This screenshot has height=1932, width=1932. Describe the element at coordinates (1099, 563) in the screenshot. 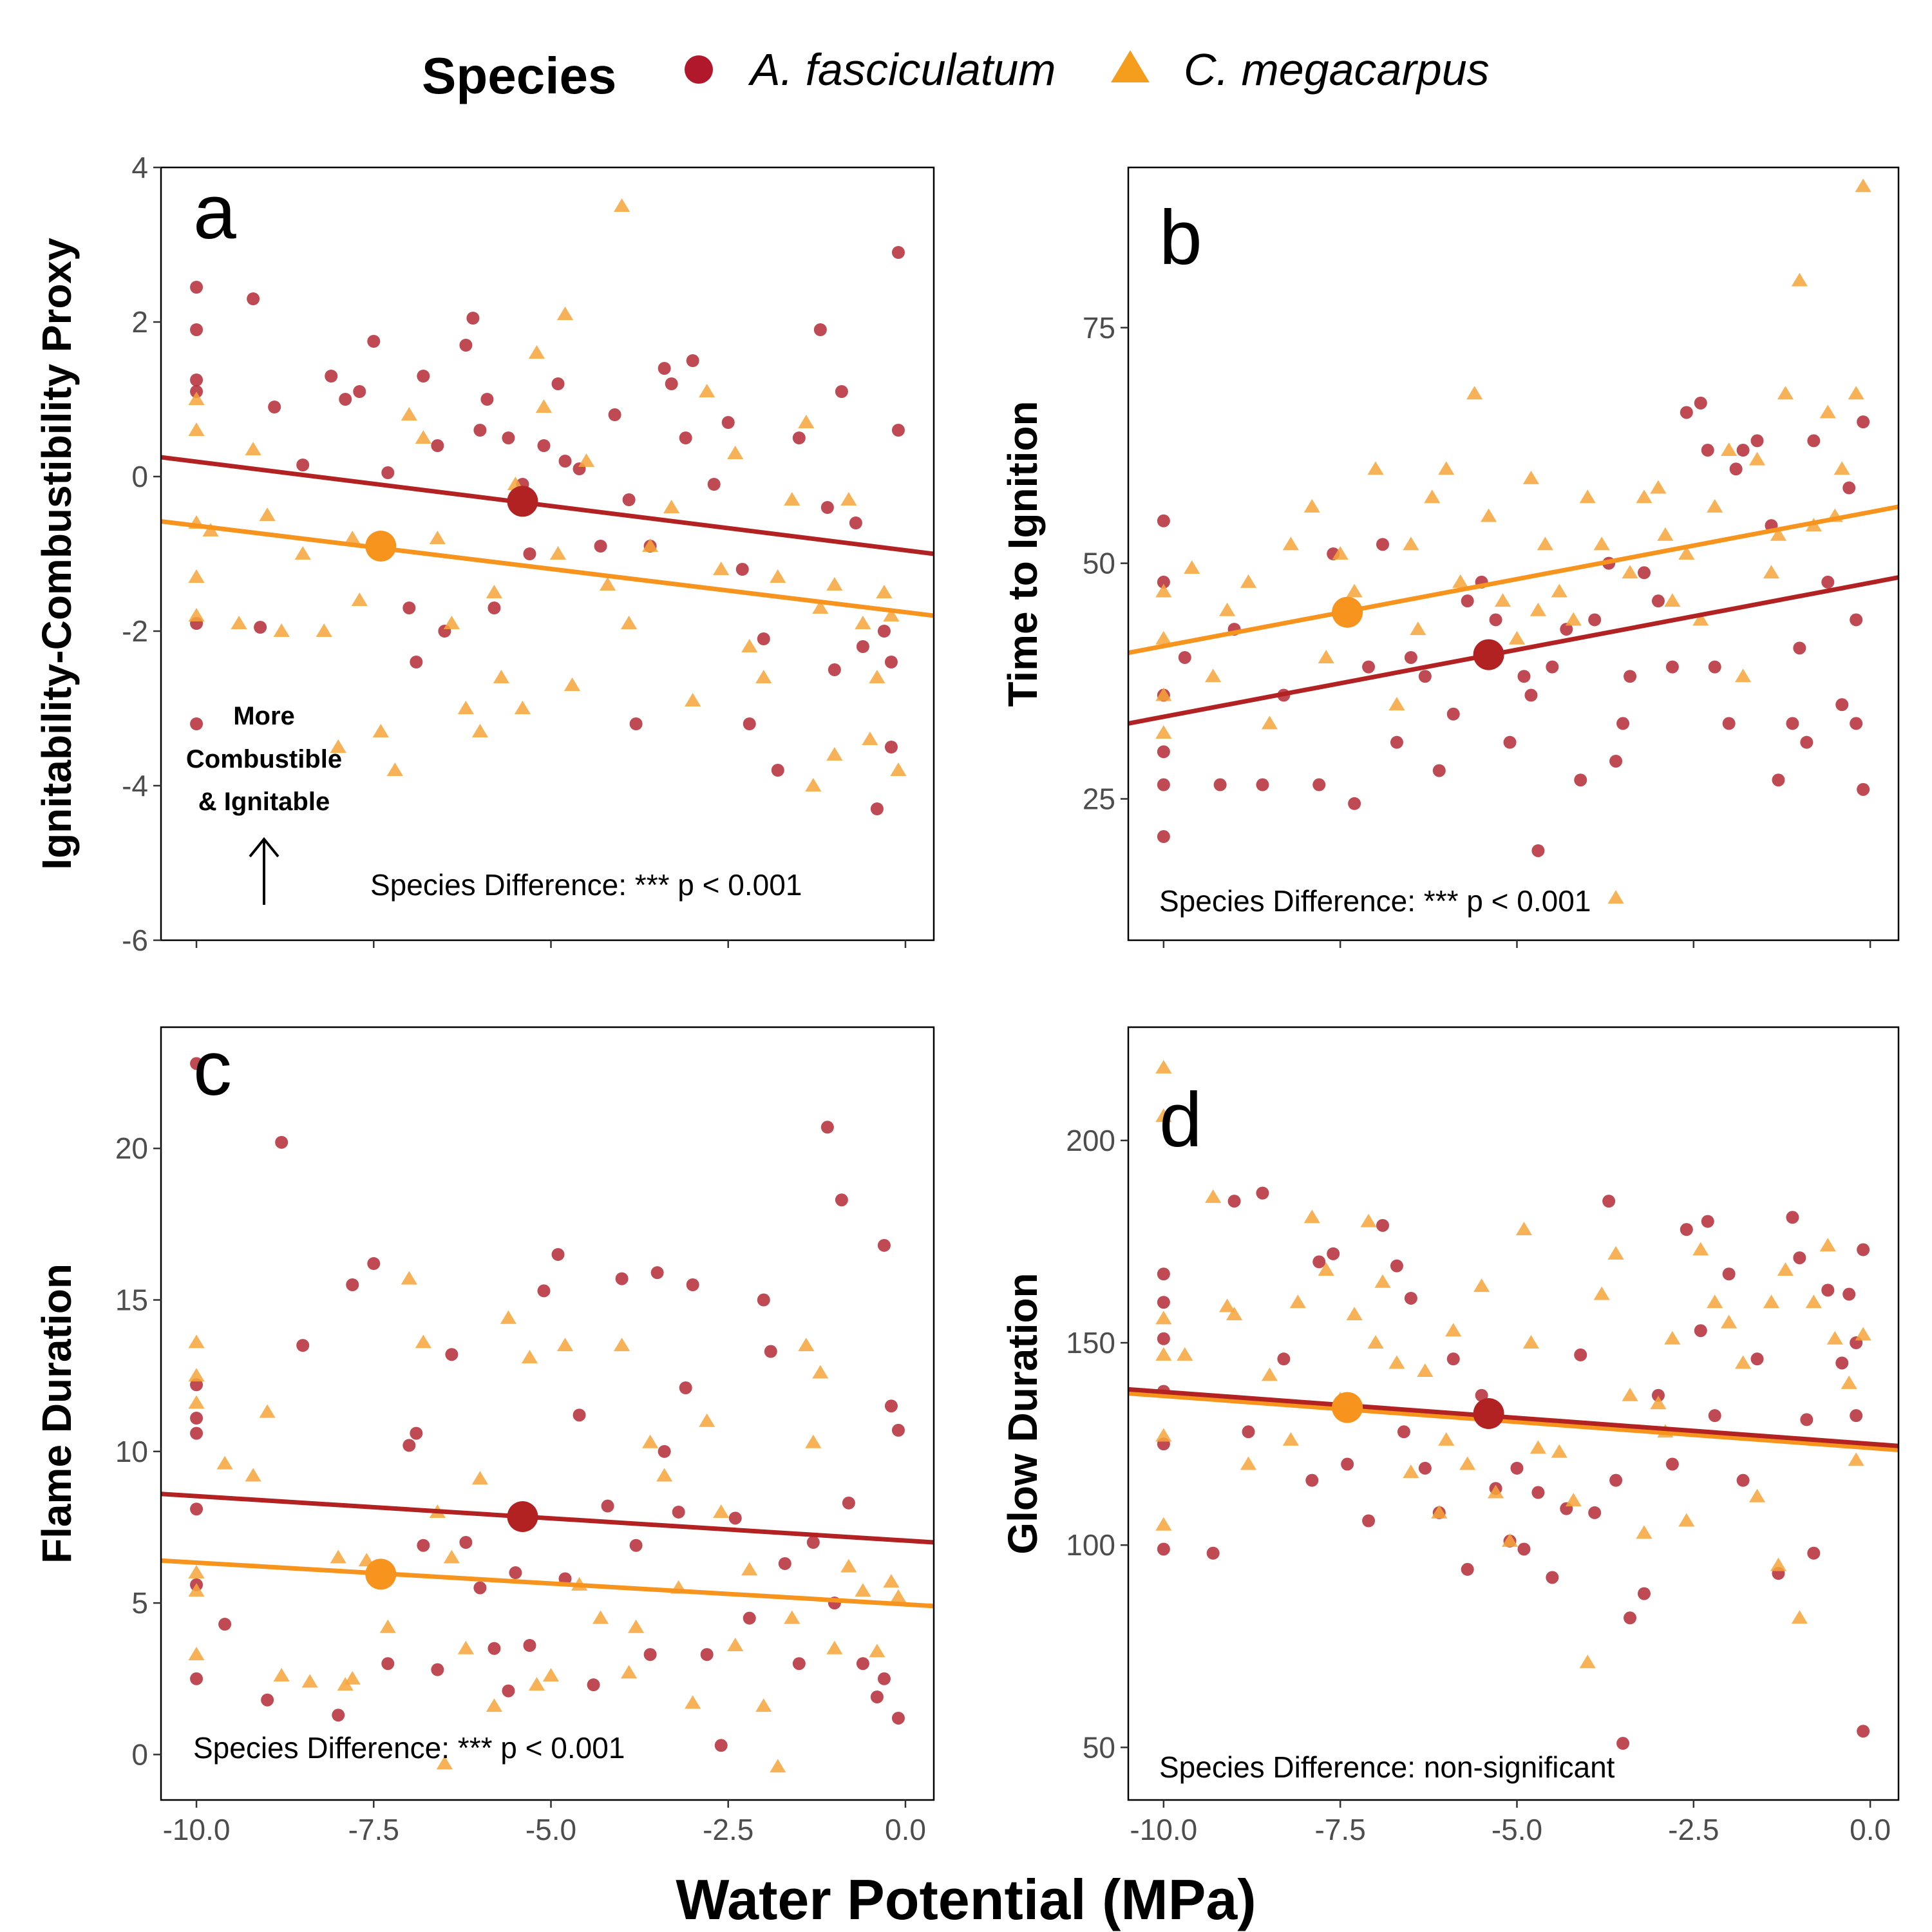

I see `y-tick-label: 50` at that location.